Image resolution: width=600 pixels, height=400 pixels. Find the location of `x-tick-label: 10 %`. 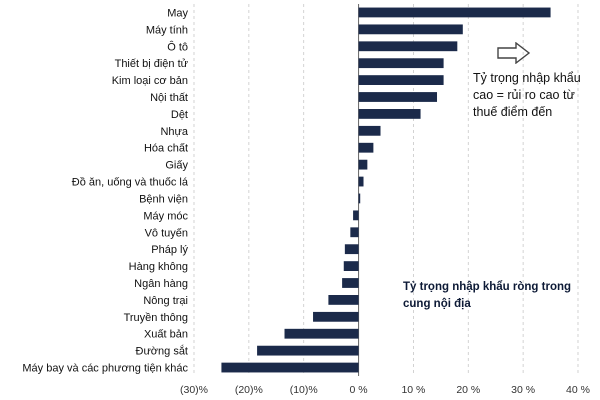

x-tick-label: 10 % is located at coordinates (413, 390).